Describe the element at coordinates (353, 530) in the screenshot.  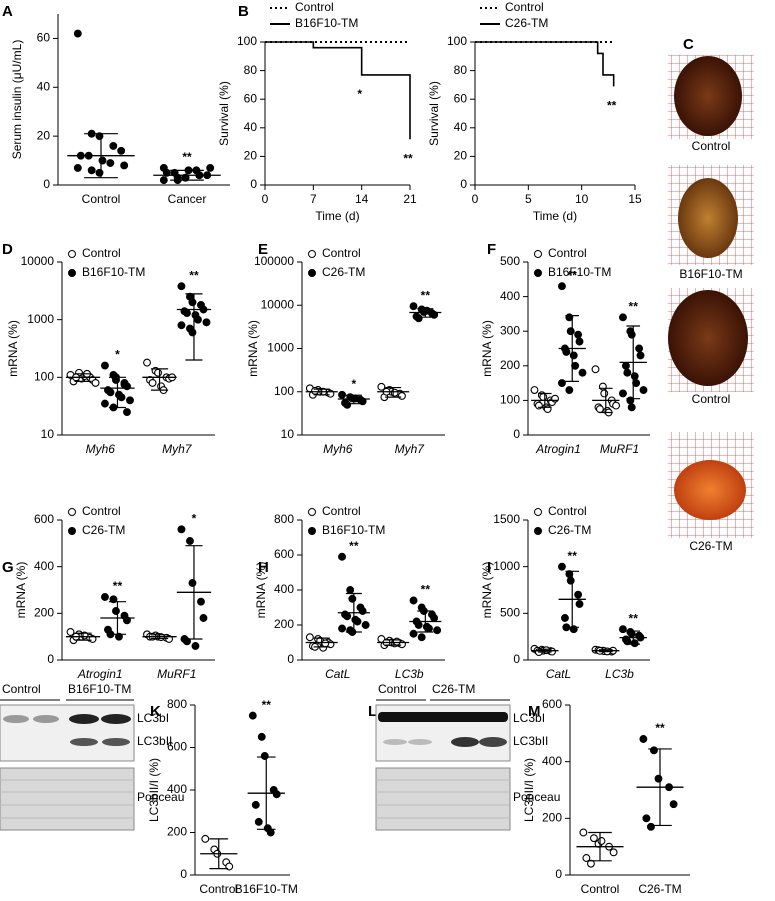
I see `legend-label: B16F10-TM` at that location.